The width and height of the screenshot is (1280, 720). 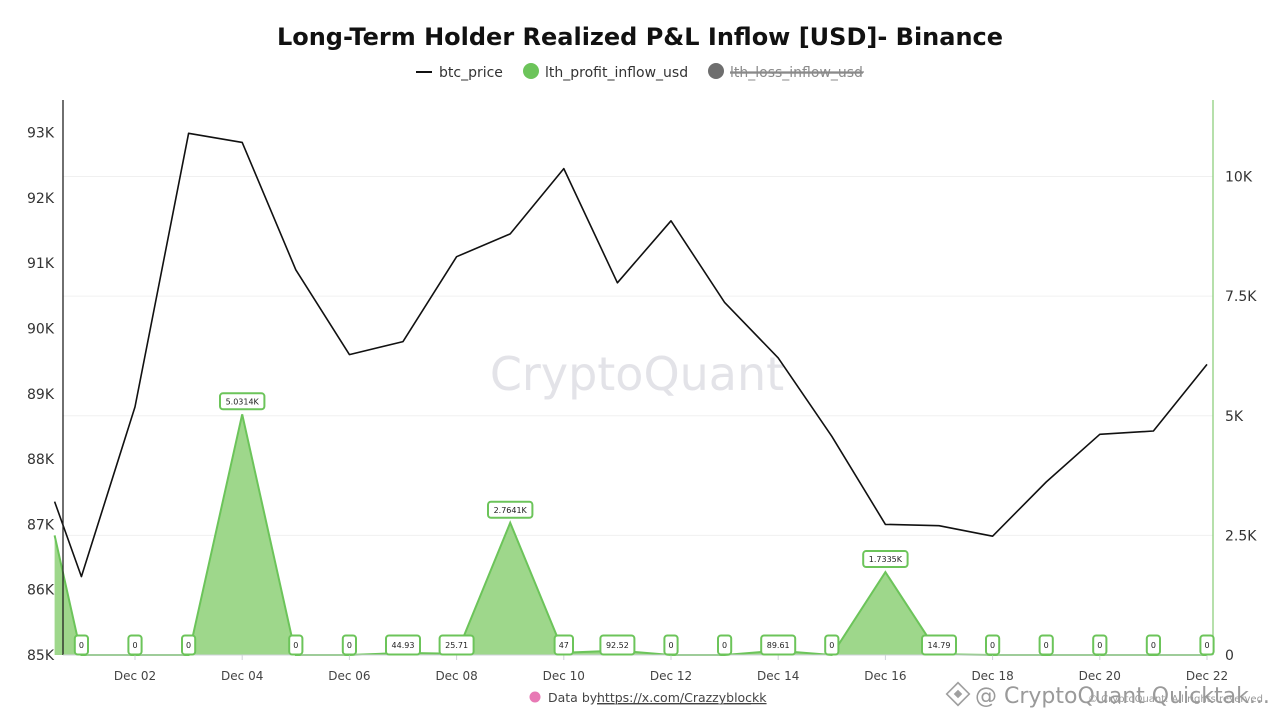 What do you see at coordinates (796, 73) in the screenshot?
I see `legend-label-lth-loss: lth_loss_inflow_usd` at bounding box center [796, 73].